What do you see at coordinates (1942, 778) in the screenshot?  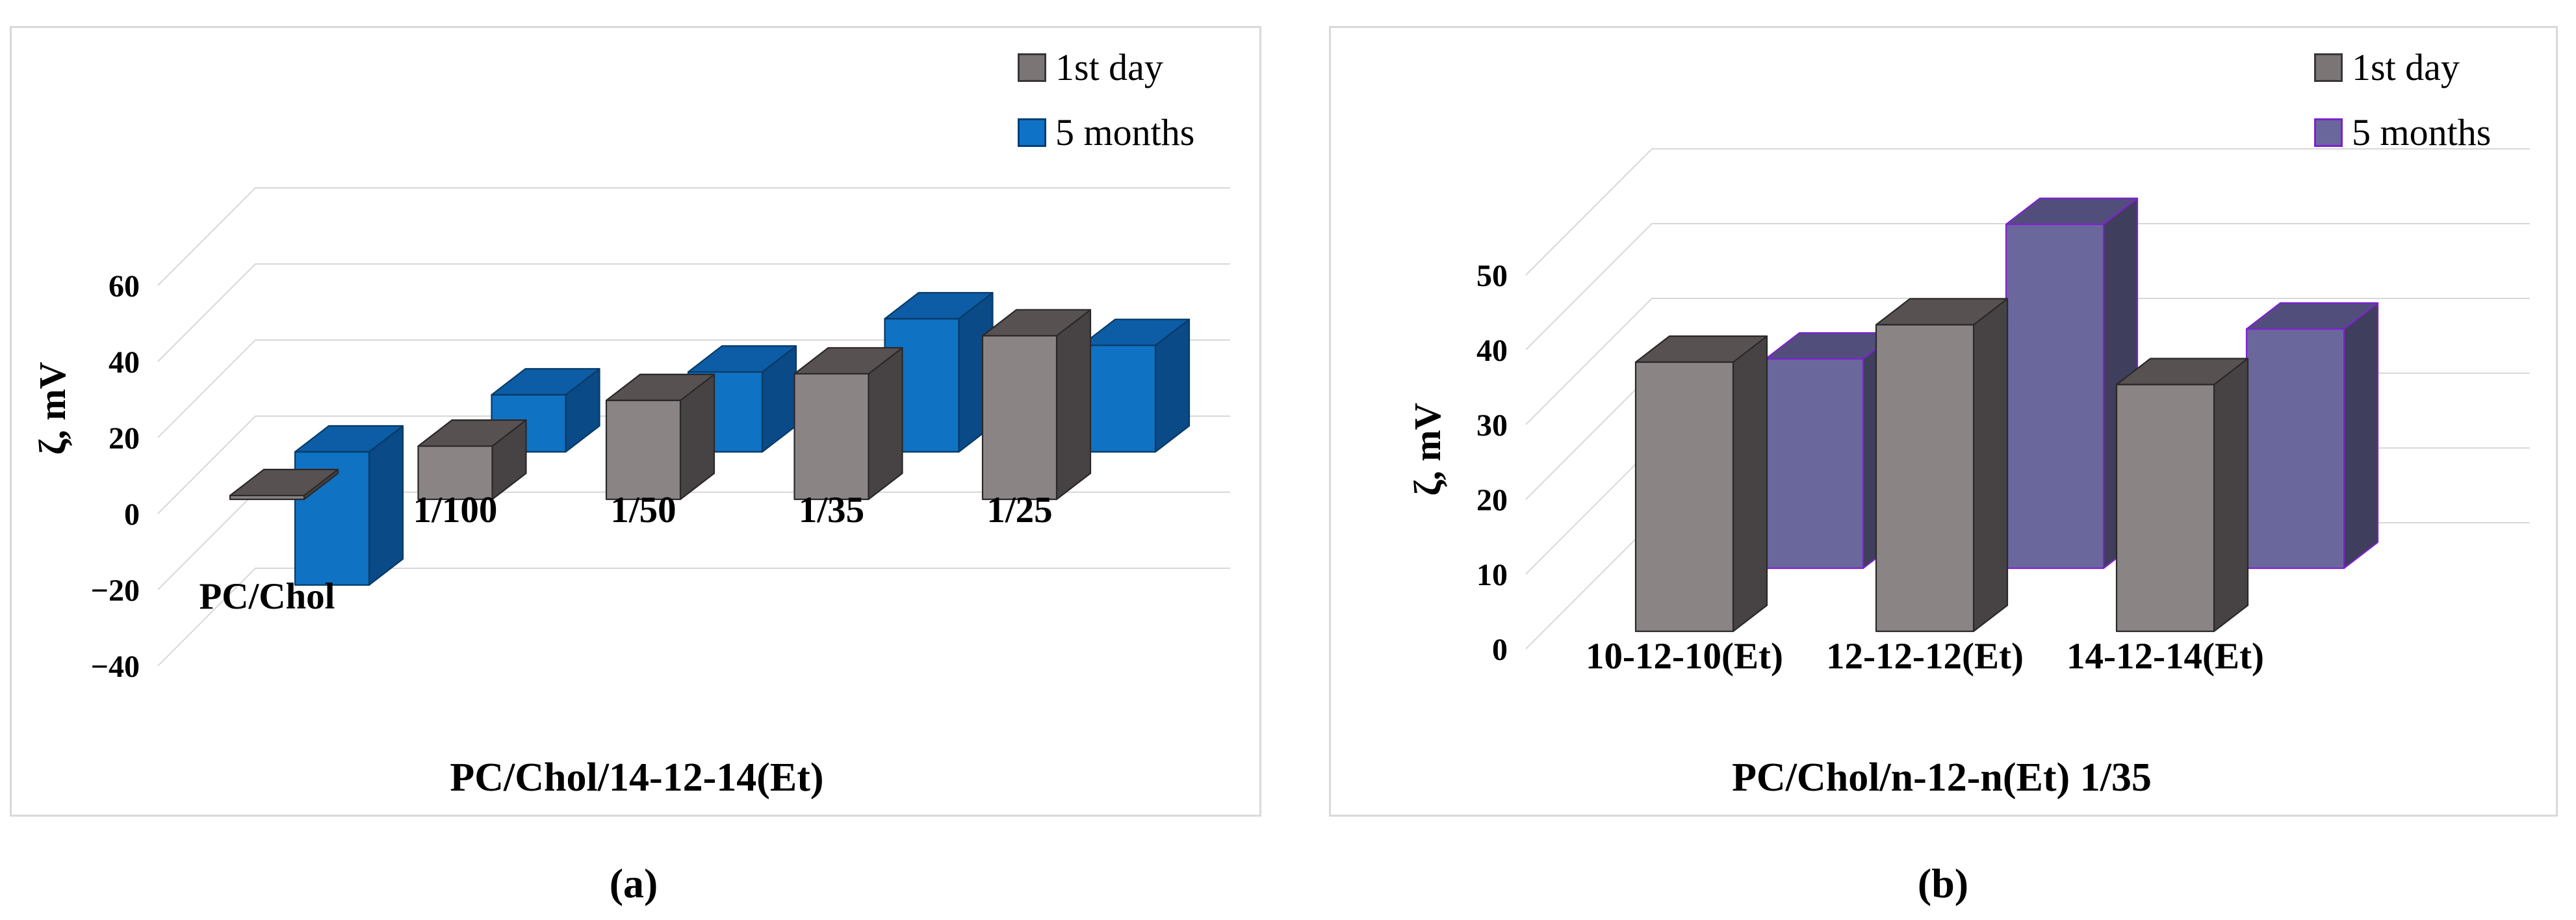 I see `x-axis-title: PC/Chol/n-12-n(Et) 1/35` at bounding box center [1942, 778].